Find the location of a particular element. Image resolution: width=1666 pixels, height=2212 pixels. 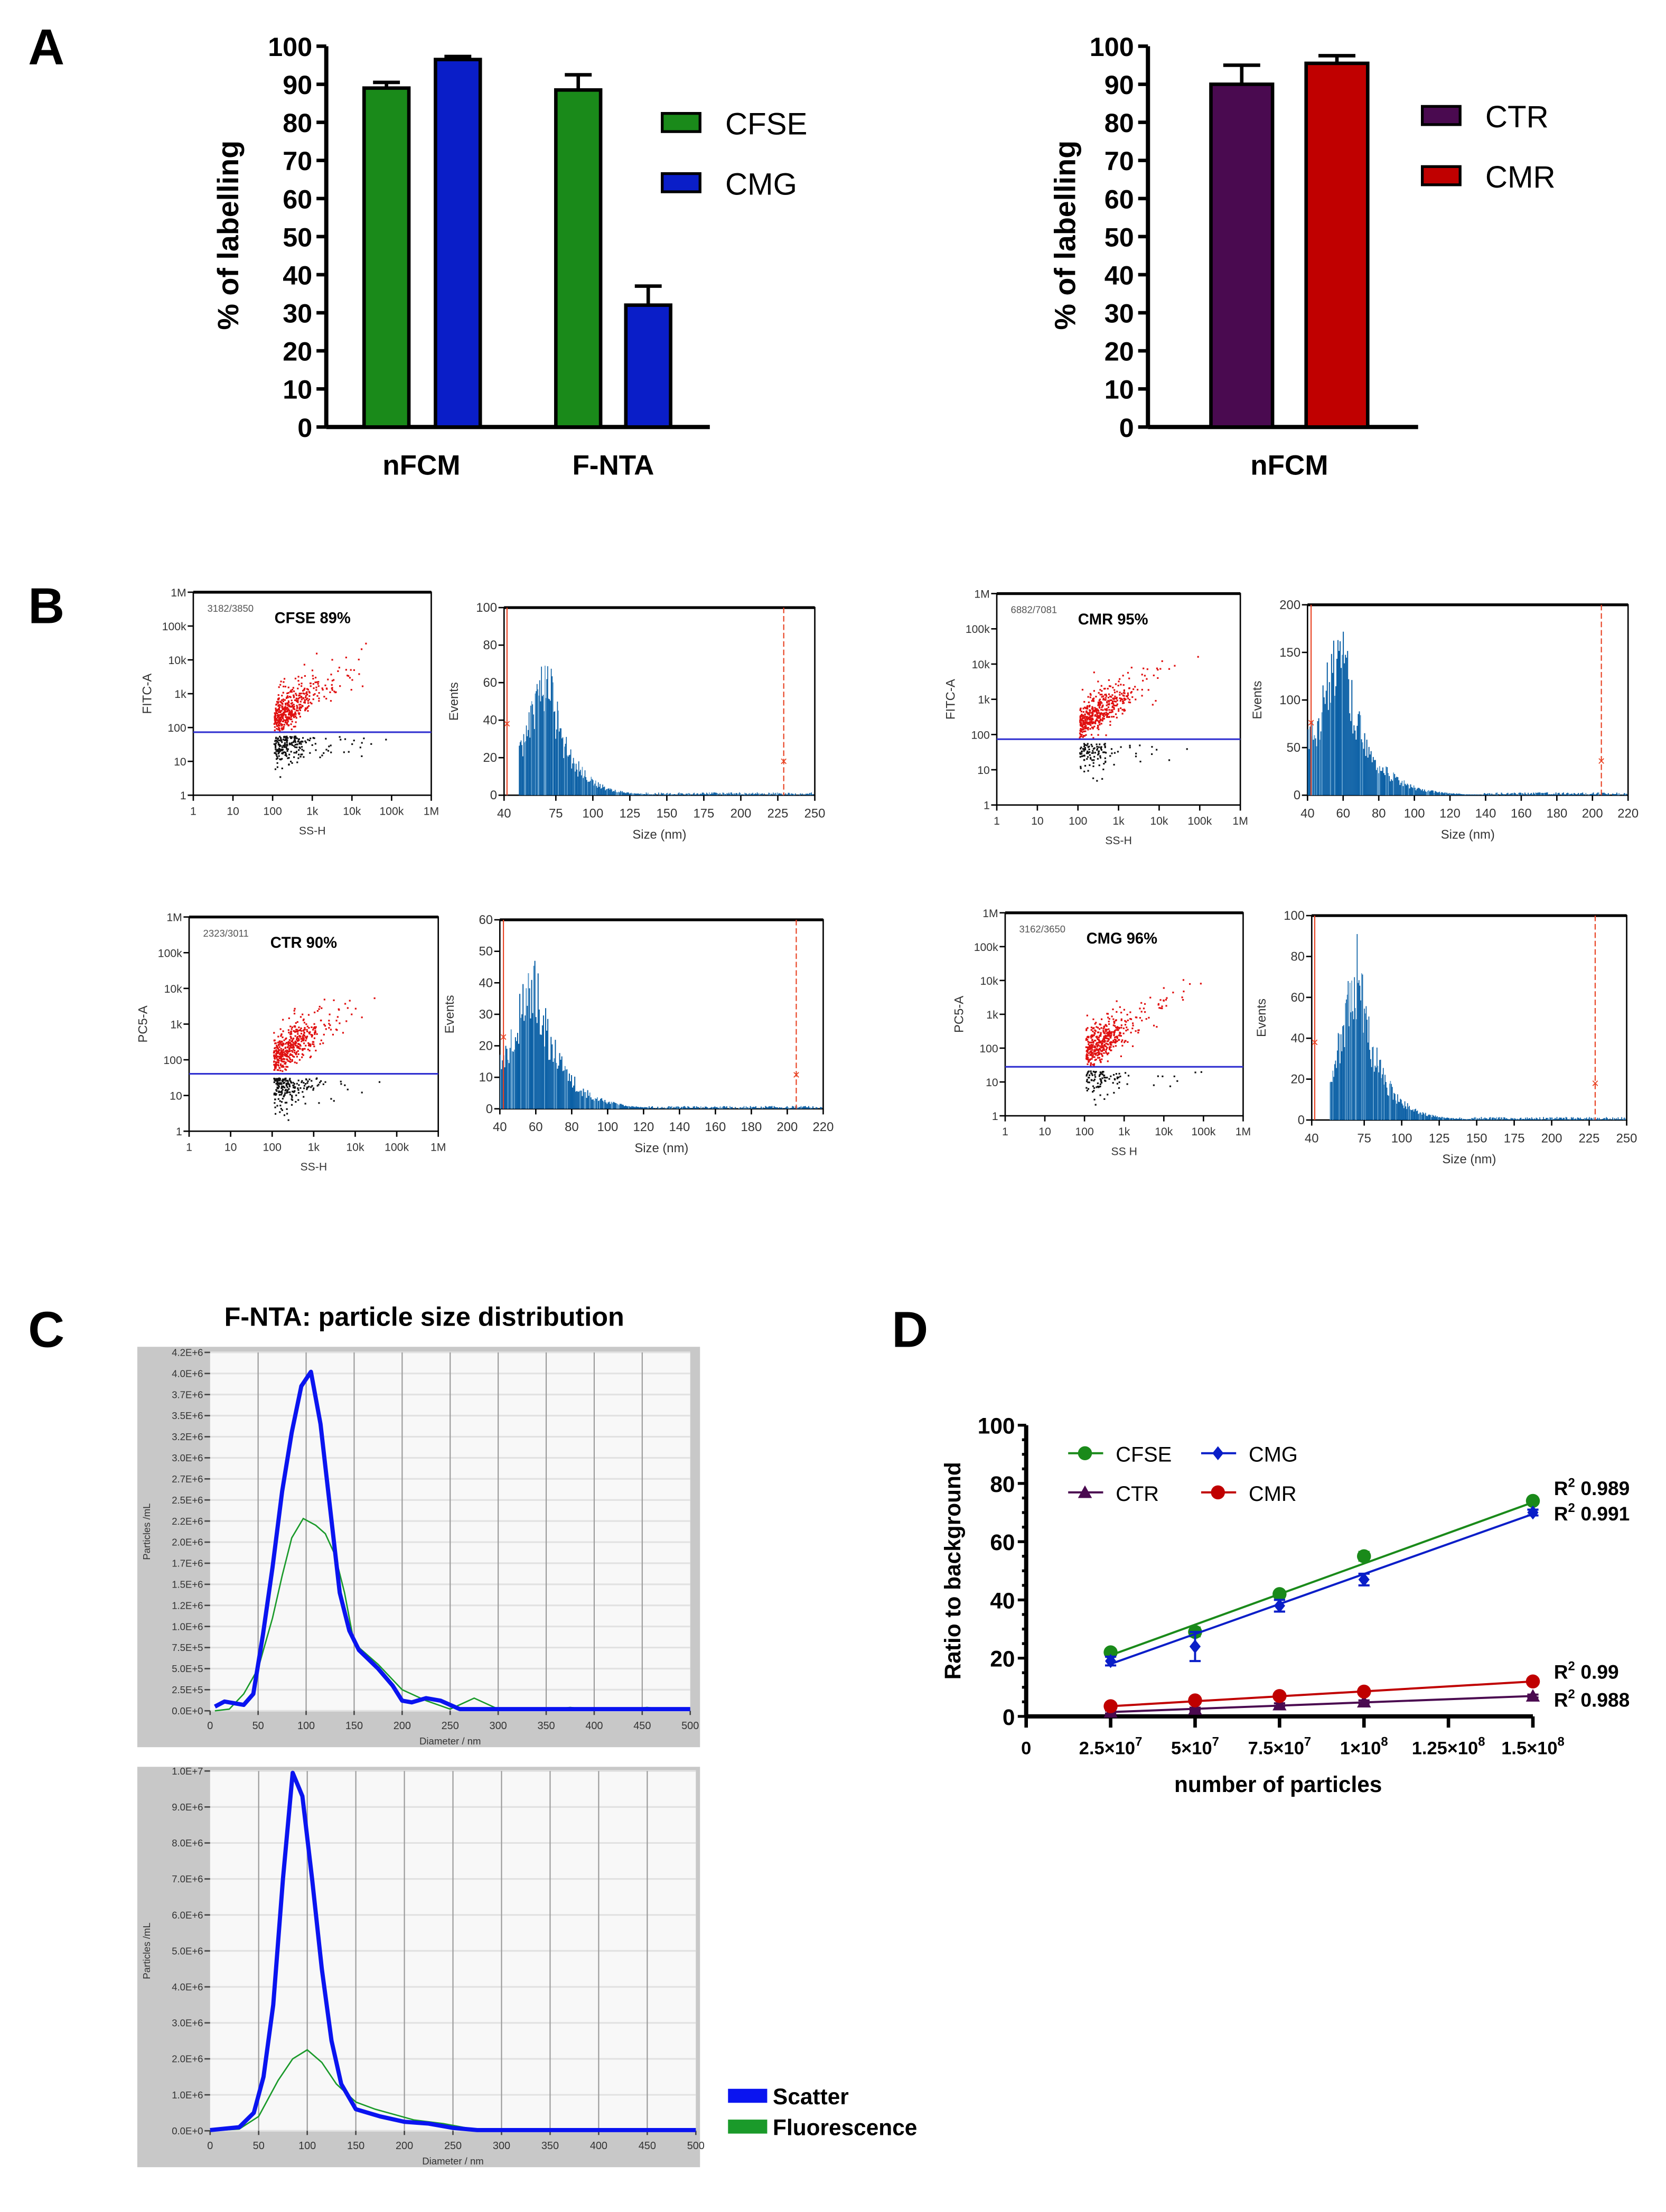

marker-triangle-icon is located at coordinates (1085, 1491).